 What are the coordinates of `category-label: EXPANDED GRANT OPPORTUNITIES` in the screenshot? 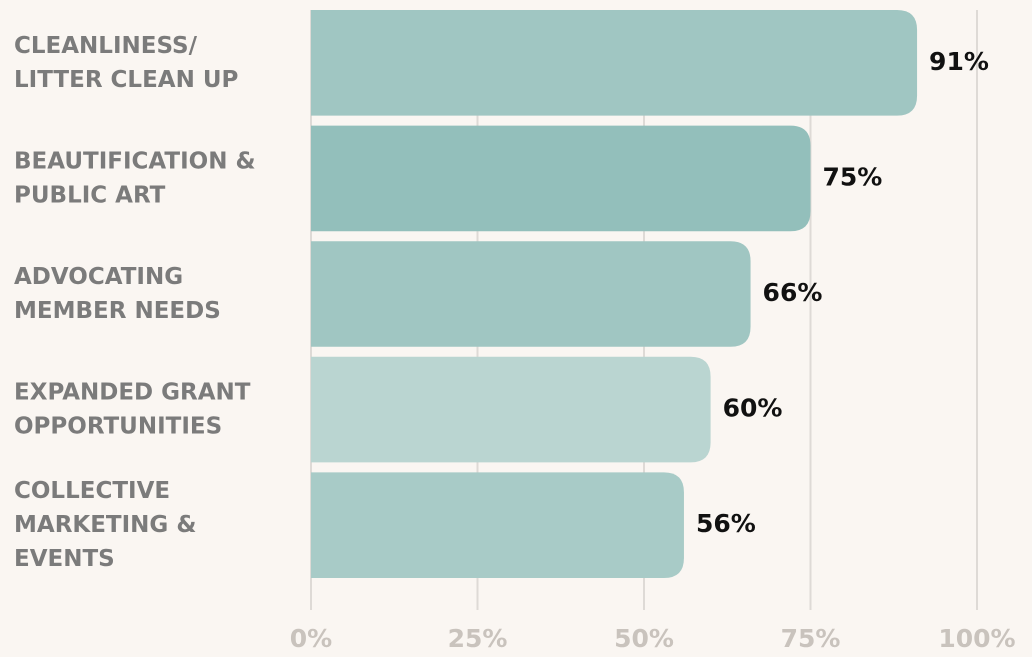 It's located at (132, 409).